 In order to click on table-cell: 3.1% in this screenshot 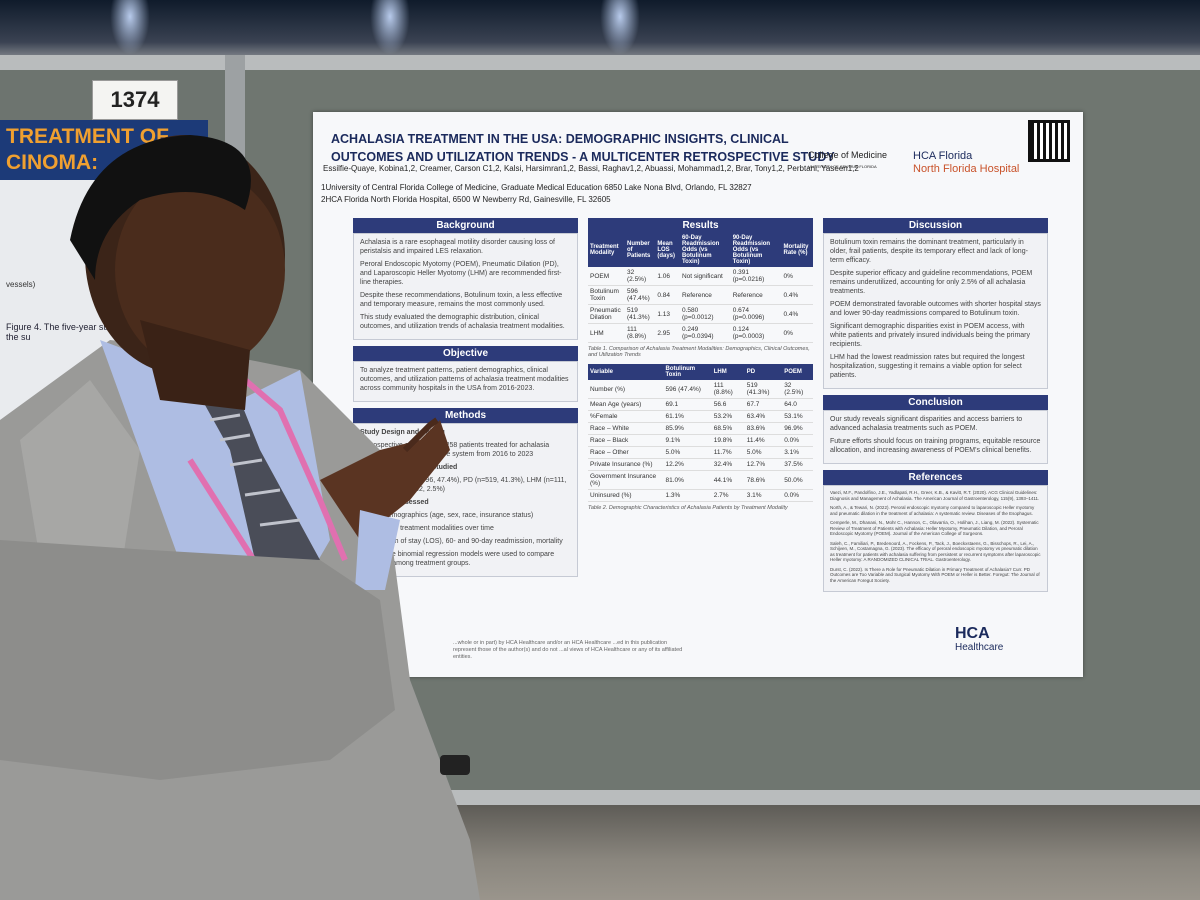, I will do `click(763, 495)`.